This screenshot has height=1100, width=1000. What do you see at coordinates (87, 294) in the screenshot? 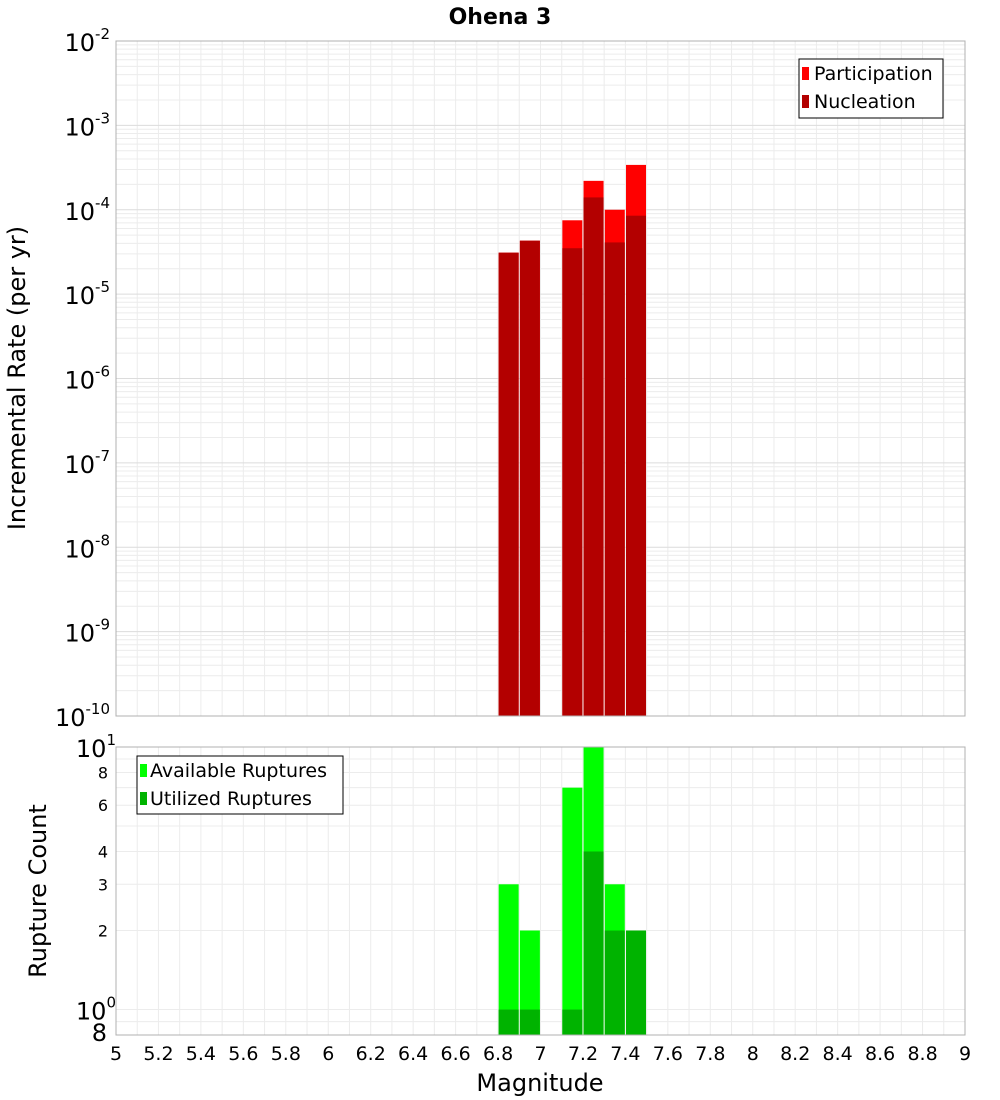
I see `top-y-tick-label: 10⁻⁵` at bounding box center [87, 294].